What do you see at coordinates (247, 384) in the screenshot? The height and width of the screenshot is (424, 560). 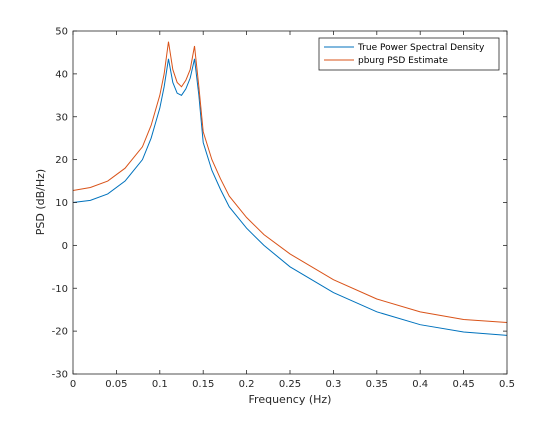 I see `x-tick-label: 0.2` at bounding box center [247, 384].